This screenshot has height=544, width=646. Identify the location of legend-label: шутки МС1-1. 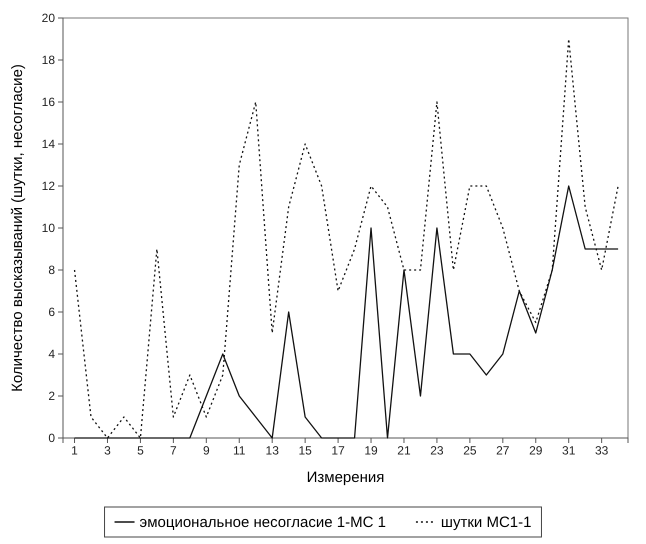
(486, 522).